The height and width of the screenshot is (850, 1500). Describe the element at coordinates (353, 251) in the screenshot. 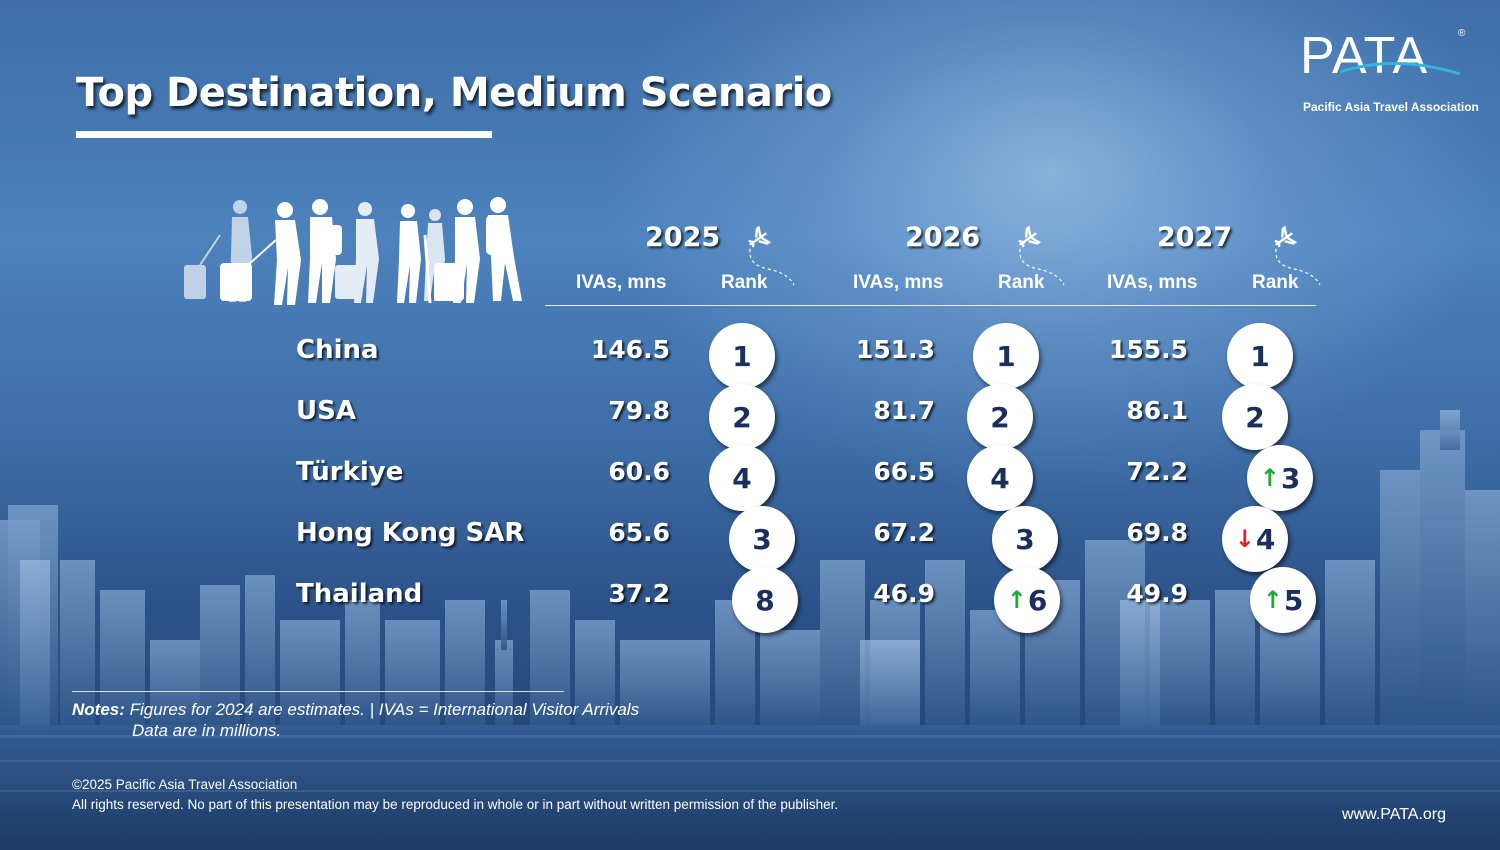

I see `travelers-silhouette-icon` at that location.